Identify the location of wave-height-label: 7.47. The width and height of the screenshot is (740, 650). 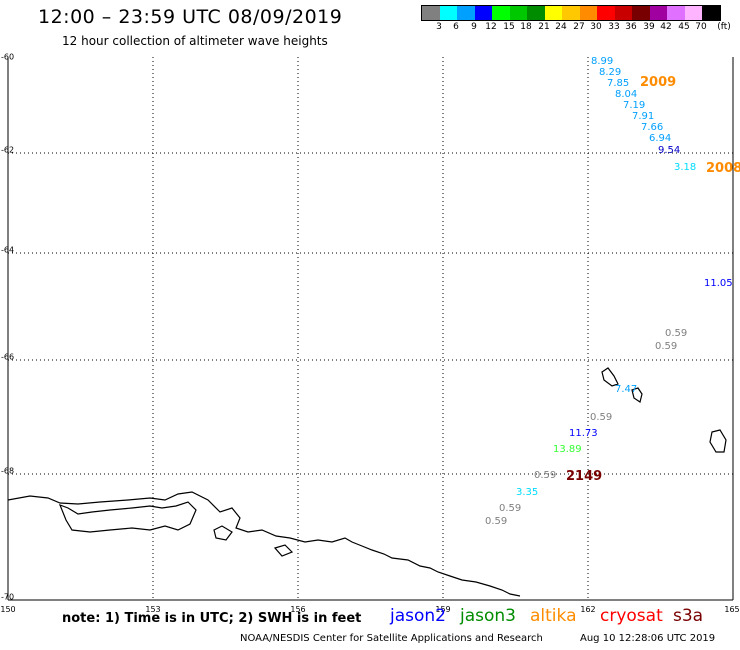
(626, 389).